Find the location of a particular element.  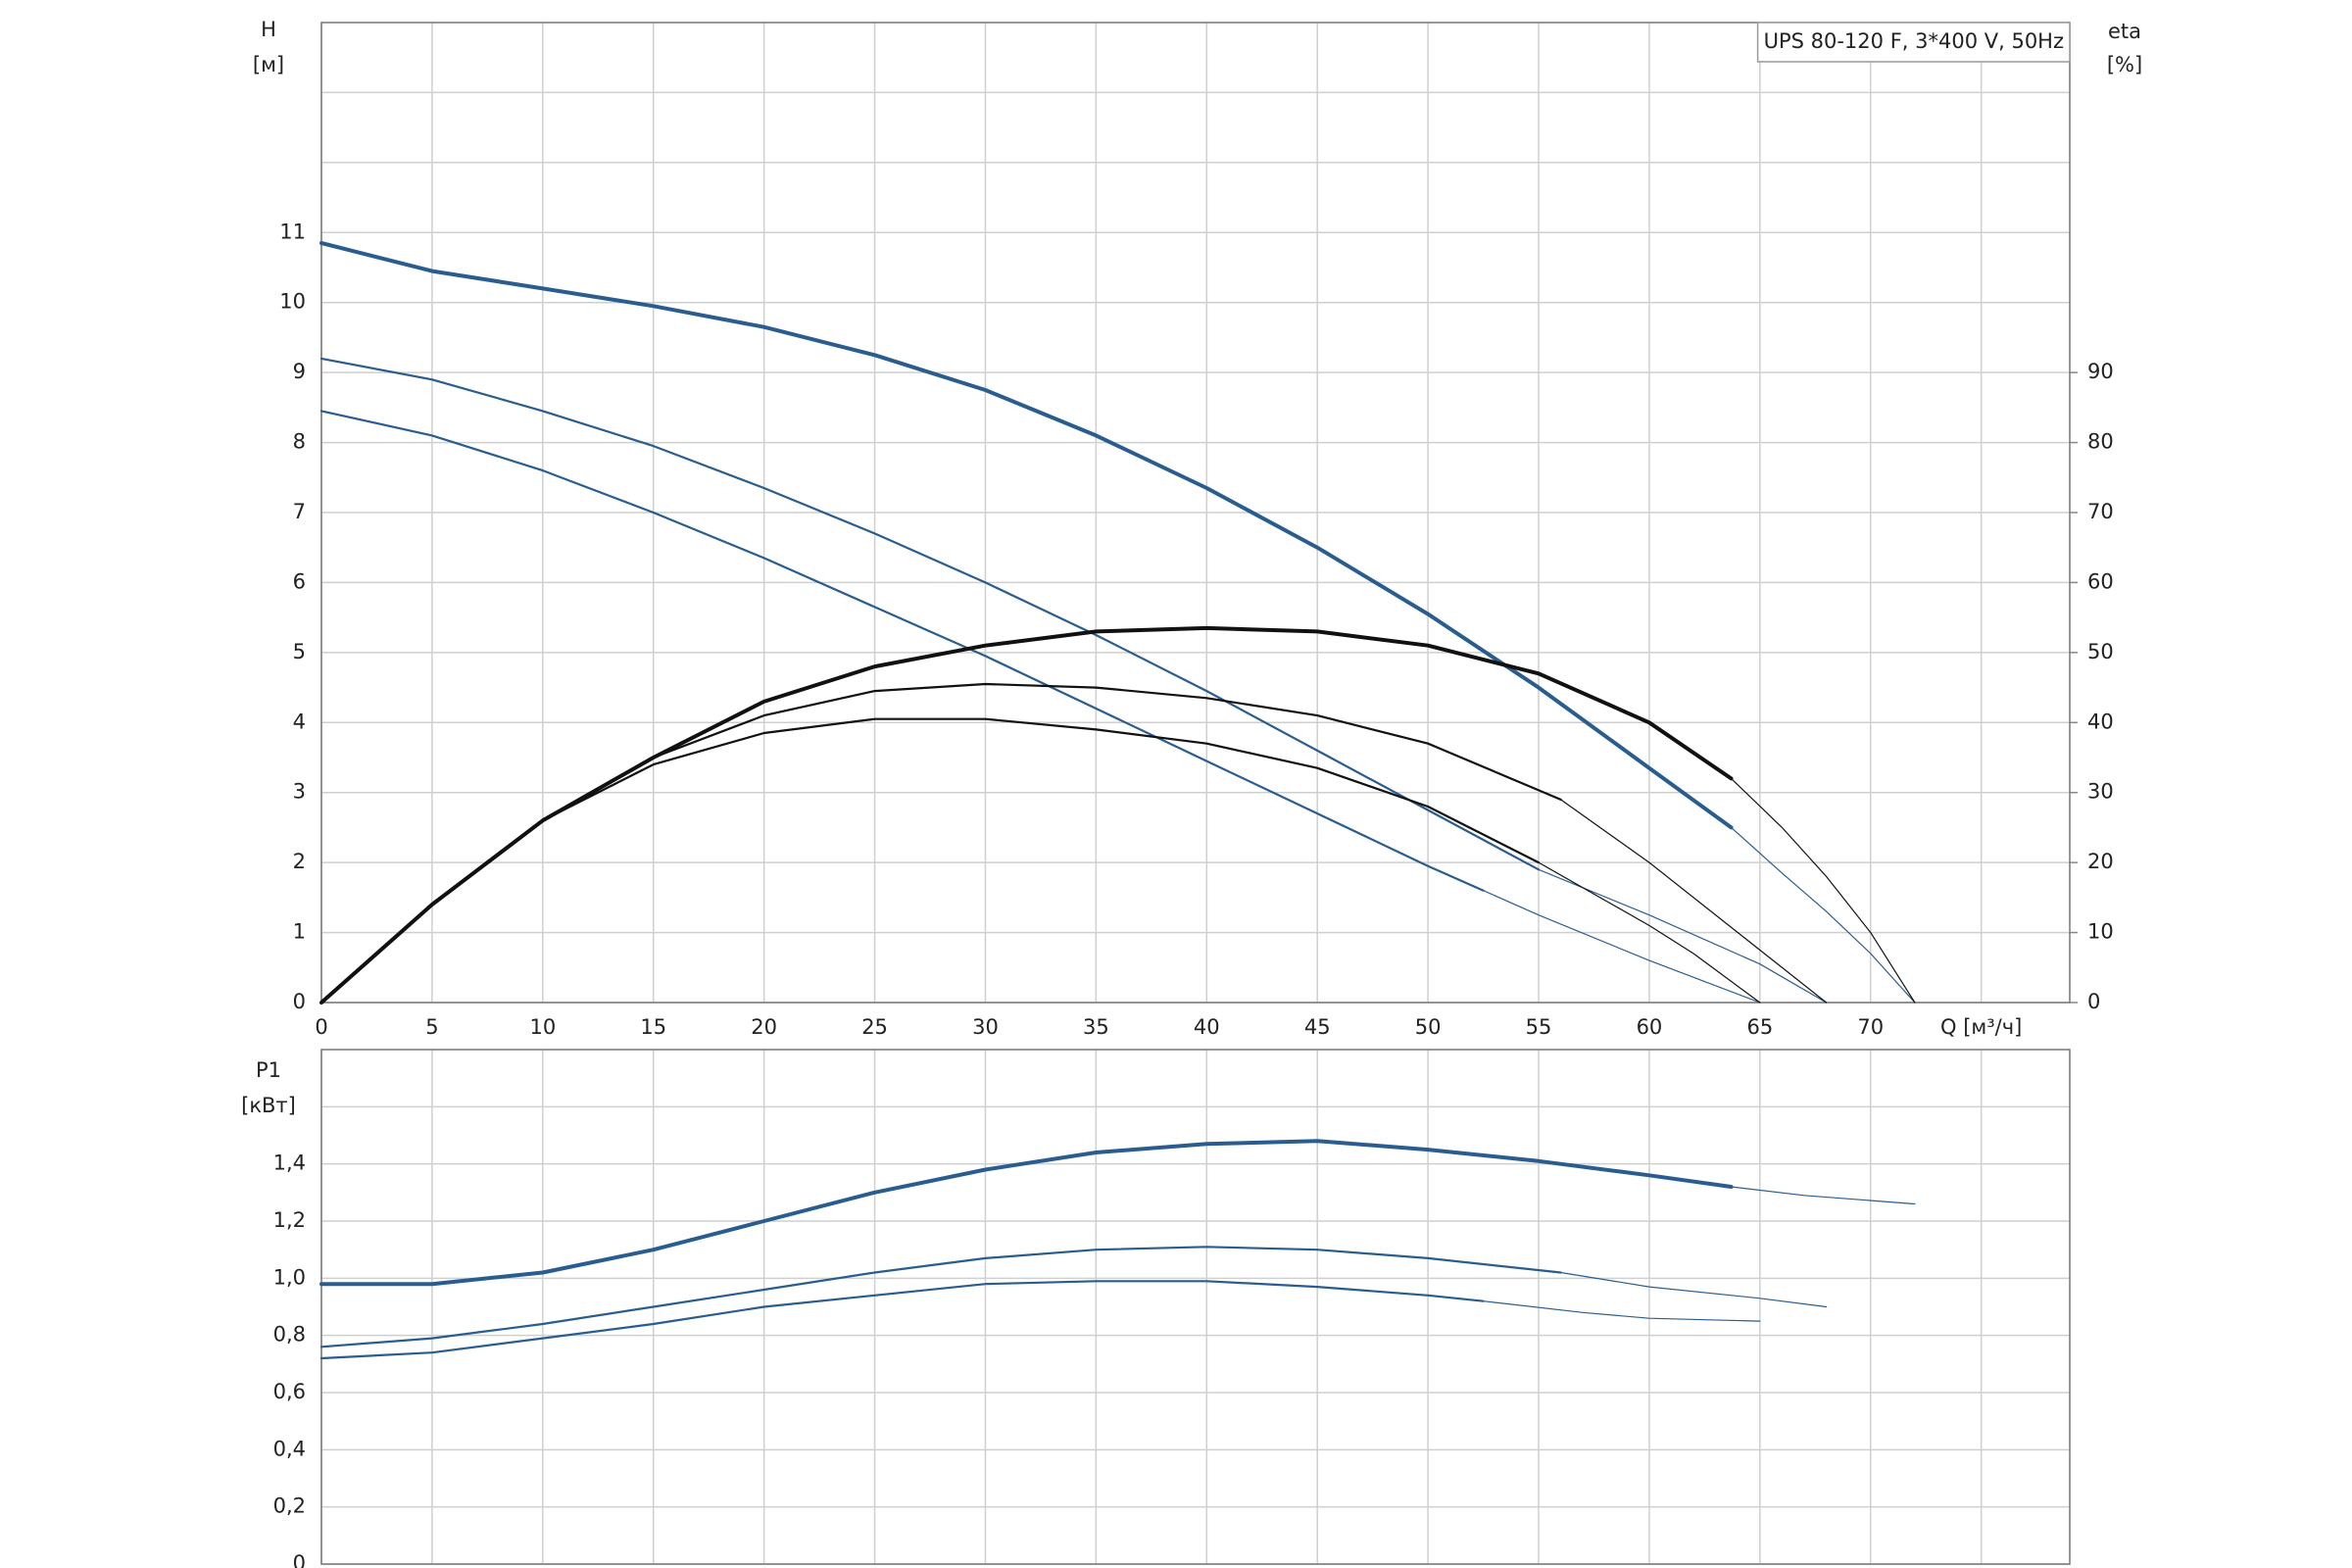

x-tick-label: 0 is located at coordinates (321, 1027).